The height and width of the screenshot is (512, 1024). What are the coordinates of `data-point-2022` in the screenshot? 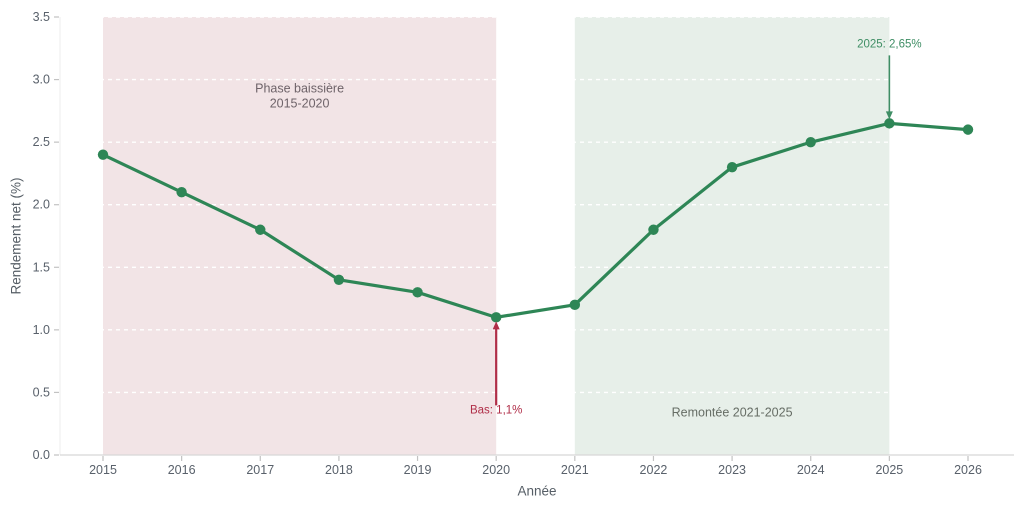 It's located at (653, 229).